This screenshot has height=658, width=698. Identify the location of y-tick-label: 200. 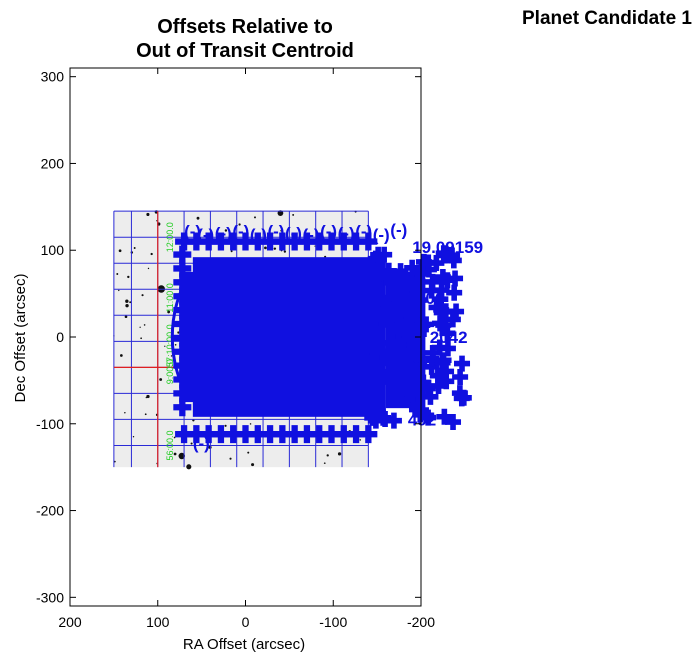
(53, 163).